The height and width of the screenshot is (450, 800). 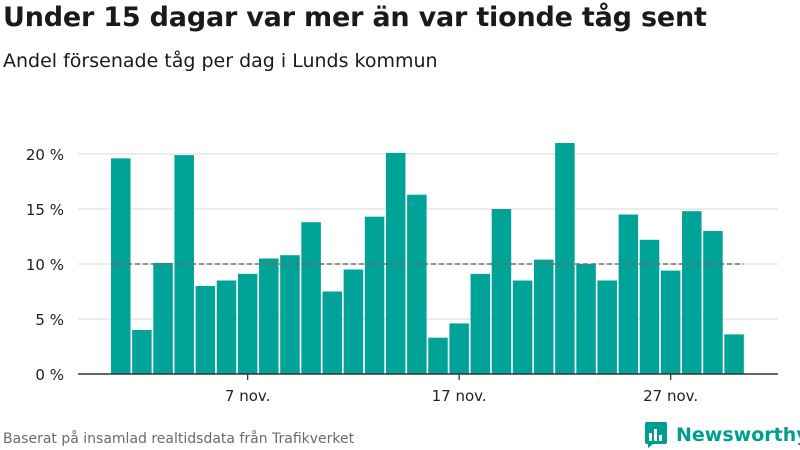 What do you see at coordinates (49, 320) in the screenshot?
I see `y-tick-label: 5 %` at bounding box center [49, 320].